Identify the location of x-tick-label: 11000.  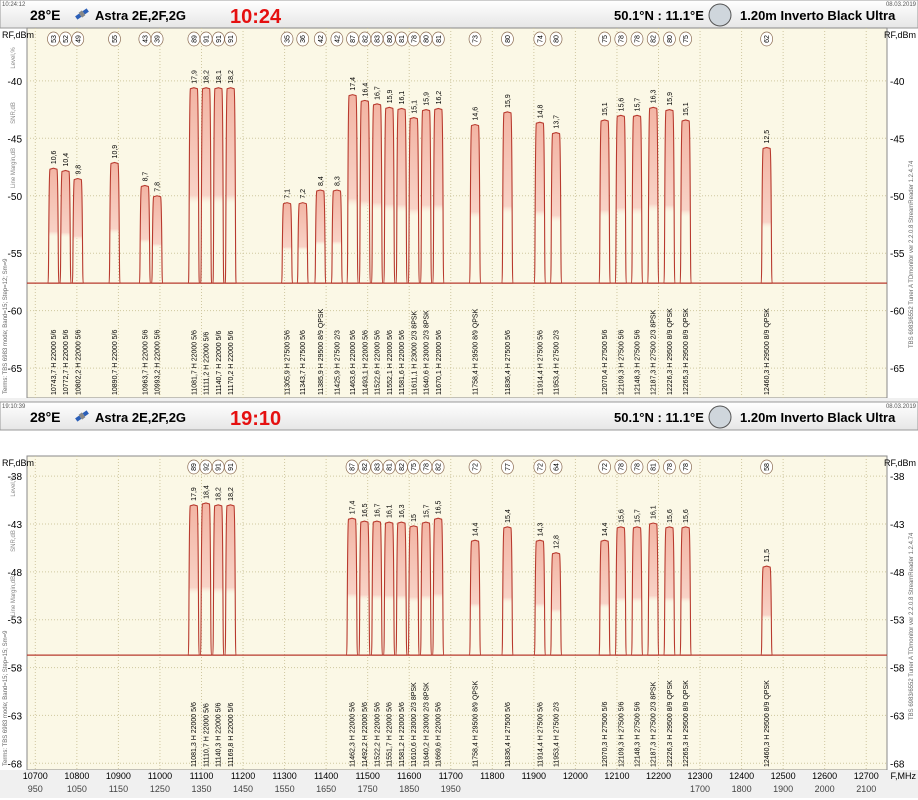
(160, 776).